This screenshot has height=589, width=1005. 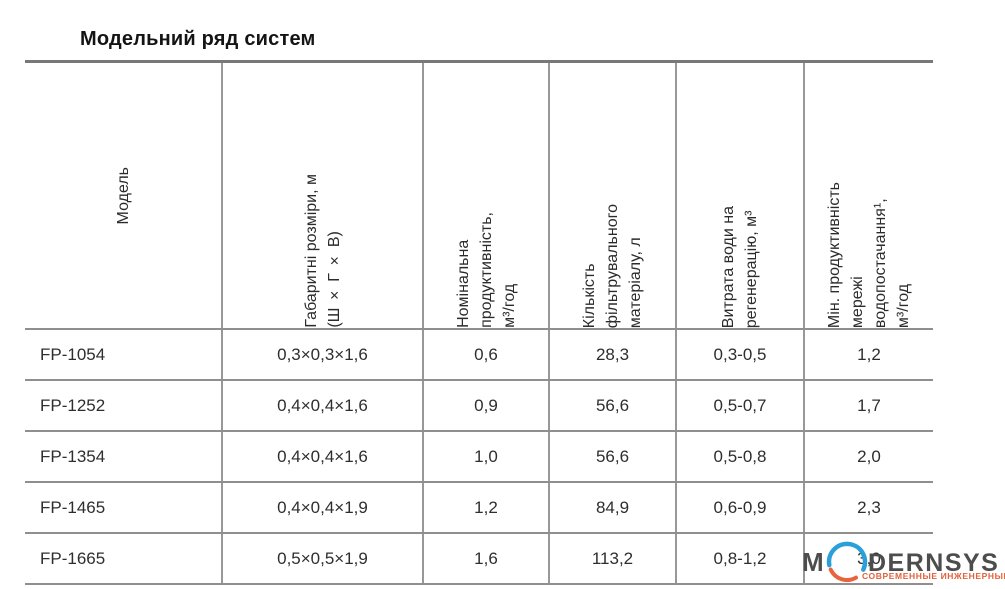 I want to click on col-header-nominal-capacity: Номінальна продуктивність, м³/год, so click(x=487, y=195).